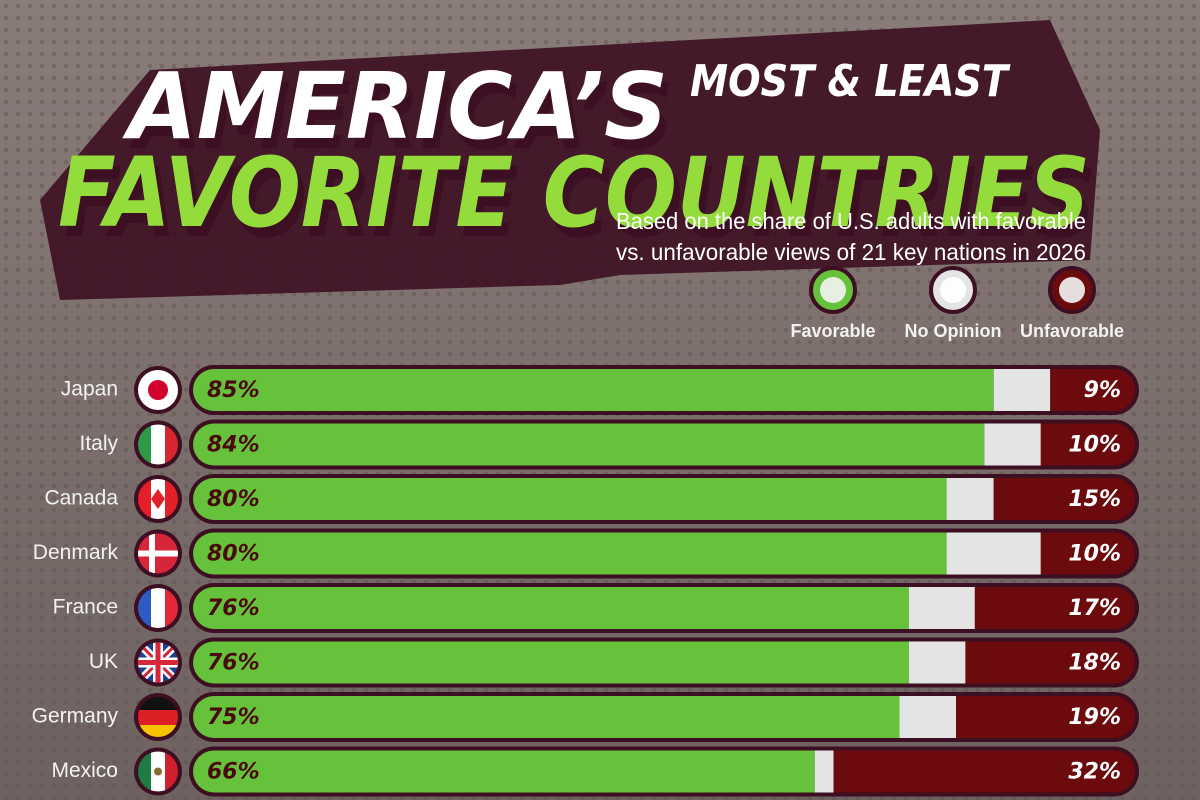  Describe the element at coordinates (1094, 772) in the screenshot. I see `value-label: 32%` at that location.